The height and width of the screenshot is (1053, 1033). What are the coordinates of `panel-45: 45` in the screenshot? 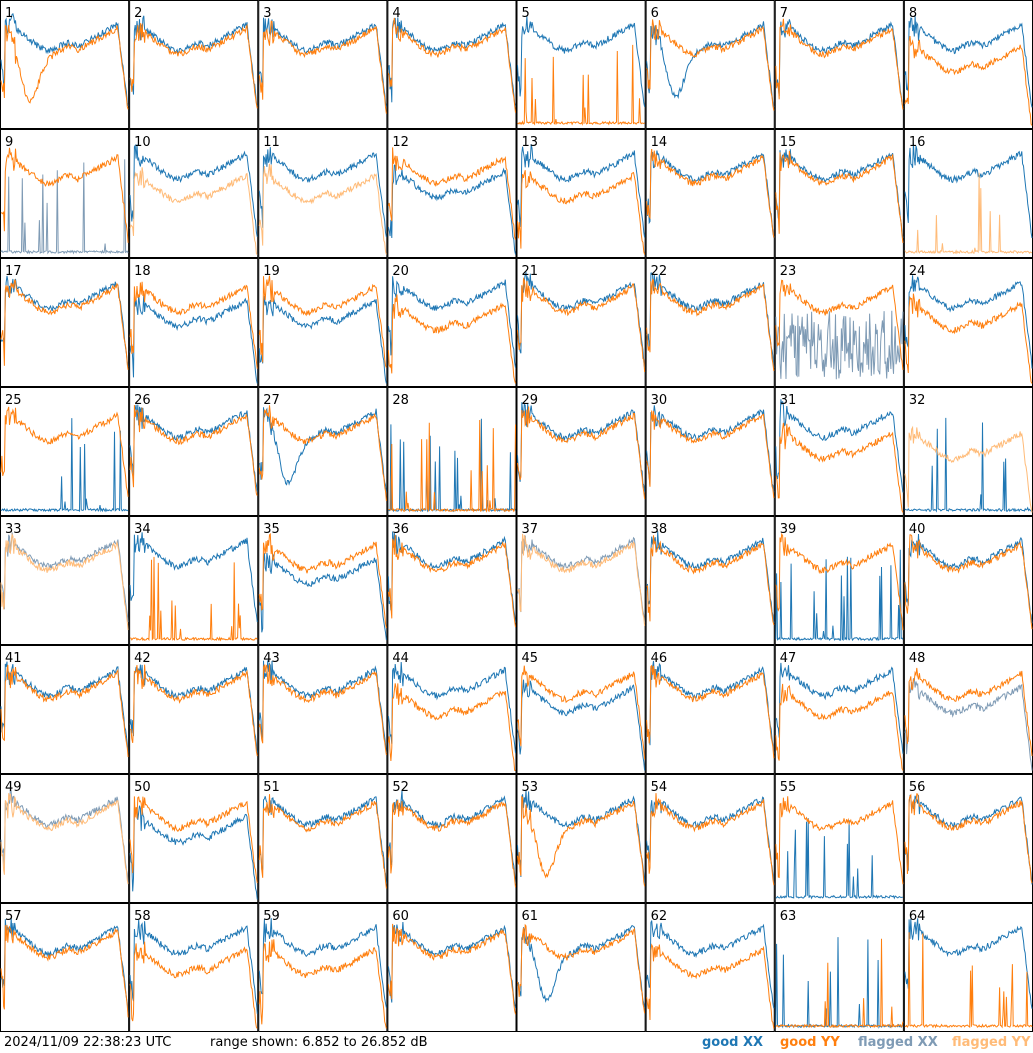 It's located at (581, 709).